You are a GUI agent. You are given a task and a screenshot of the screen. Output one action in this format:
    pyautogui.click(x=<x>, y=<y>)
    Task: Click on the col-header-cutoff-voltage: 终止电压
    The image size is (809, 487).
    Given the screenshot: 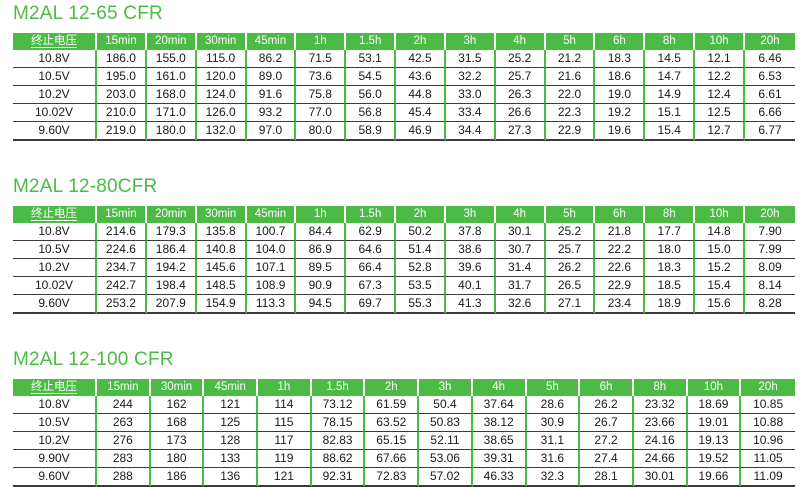 What is the action you would take?
    pyautogui.click(x=55, y=214)
    